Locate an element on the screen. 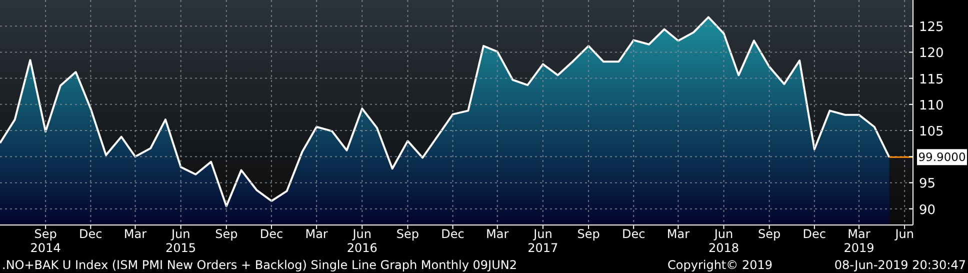 This screenshot has width=968, height=273. y-tick-label: 120 is located at coordinates (931, 54).